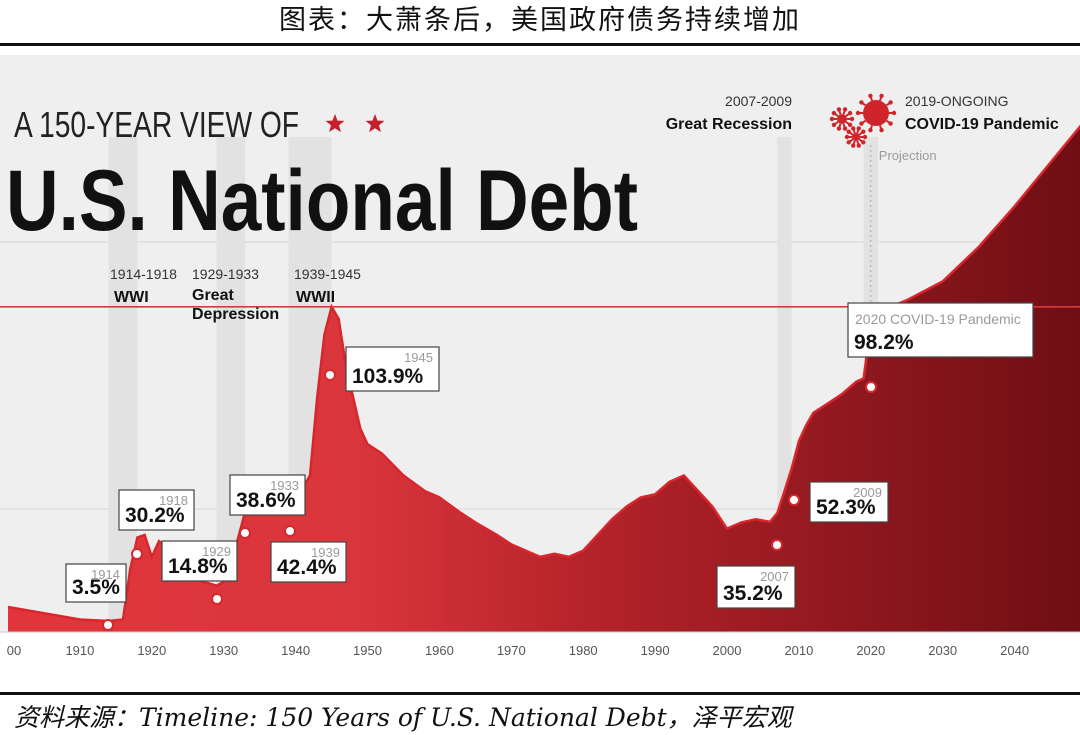 Image resolution: width=1080 pixels, height=735 pixels. What do you see at coordinates (216, 551) in the screenshot?
I see `callout-year: 1929` at bounding box center [216, 551].